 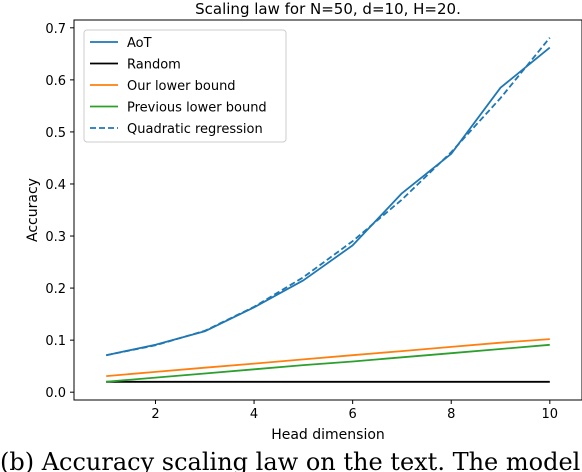 What do you see at coordinates (328, 357) in the screenshot?
I see `series-line-our-lower-bound` at bounding box center [328, 357].